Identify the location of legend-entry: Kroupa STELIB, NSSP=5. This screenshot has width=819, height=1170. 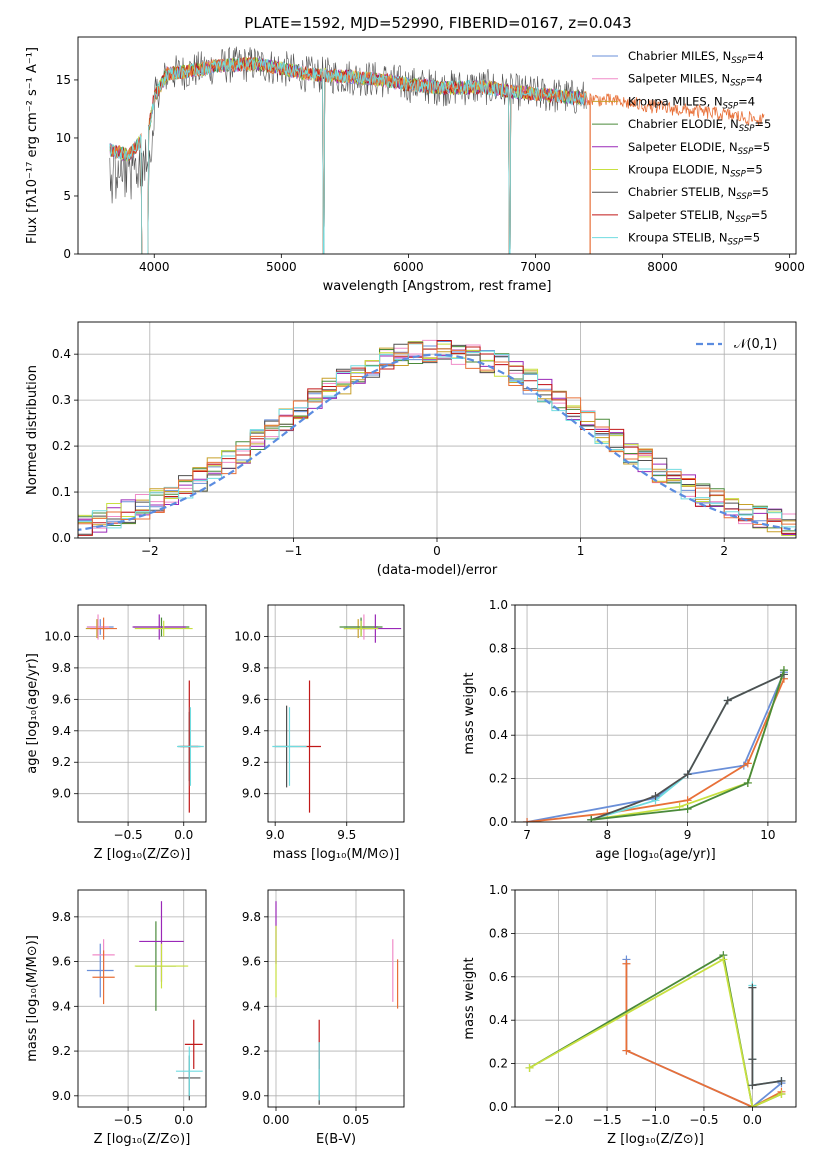
(694, 239).